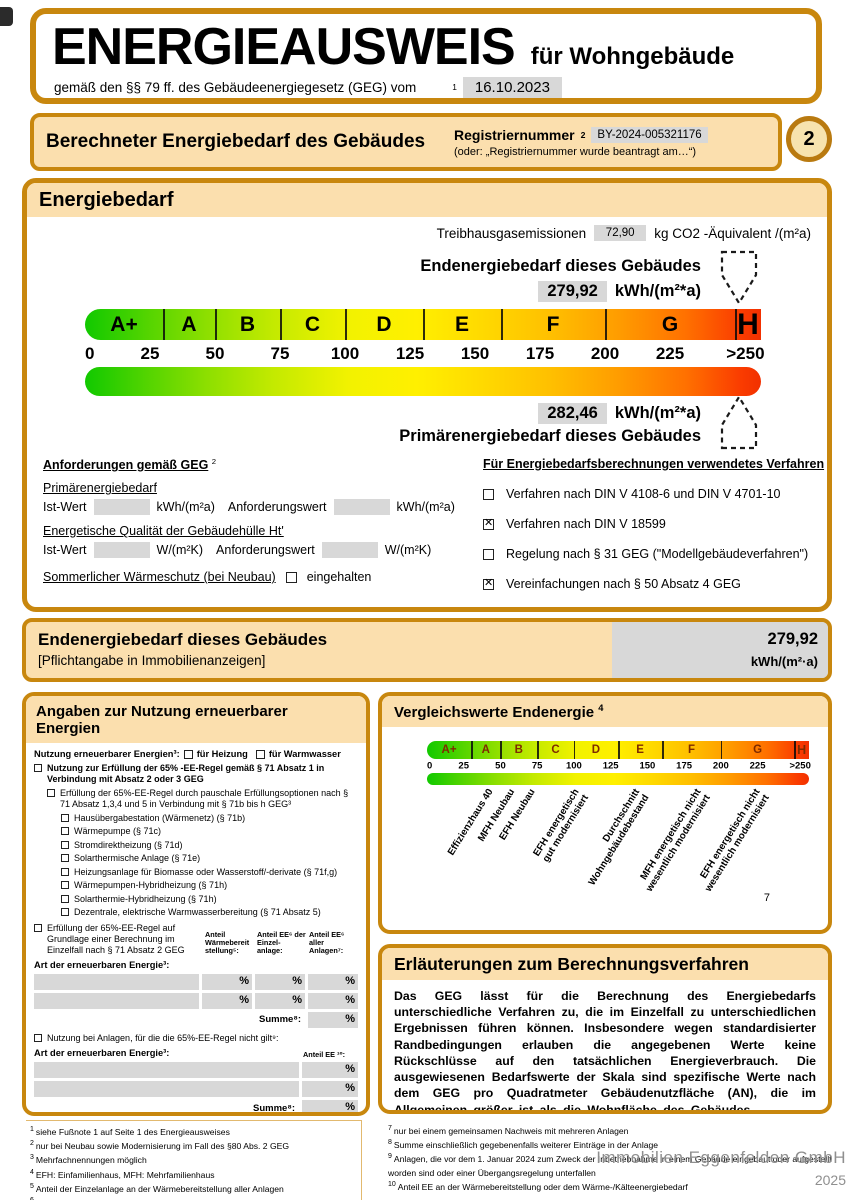  Describe the element at coordinates (427, 200) in the screenshot. I see `energiebedarf-panel-title: Energiebedarf` at that location.